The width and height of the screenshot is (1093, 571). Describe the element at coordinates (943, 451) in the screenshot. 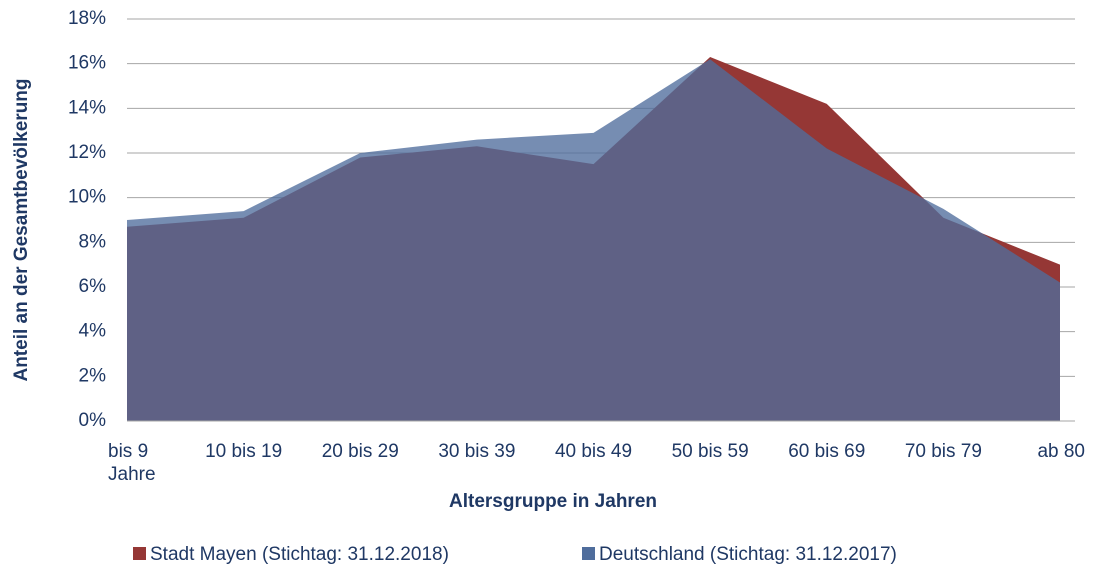

I see `x-tick-label: 70 bis 79` at that location.